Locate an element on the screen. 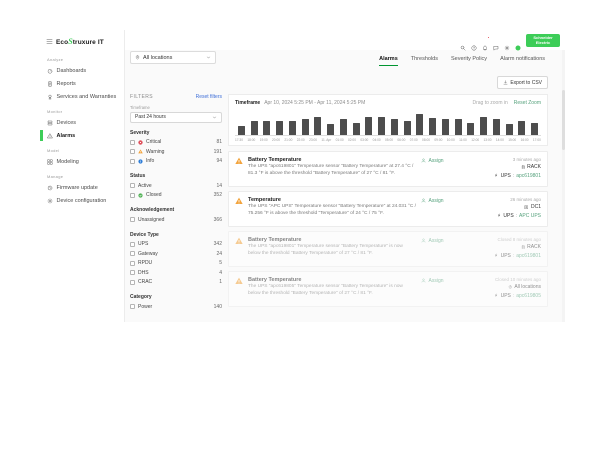 This screenshot has width=600, height=450. alarm-time: 3 minutes ago is located at coordinates (526, 159).